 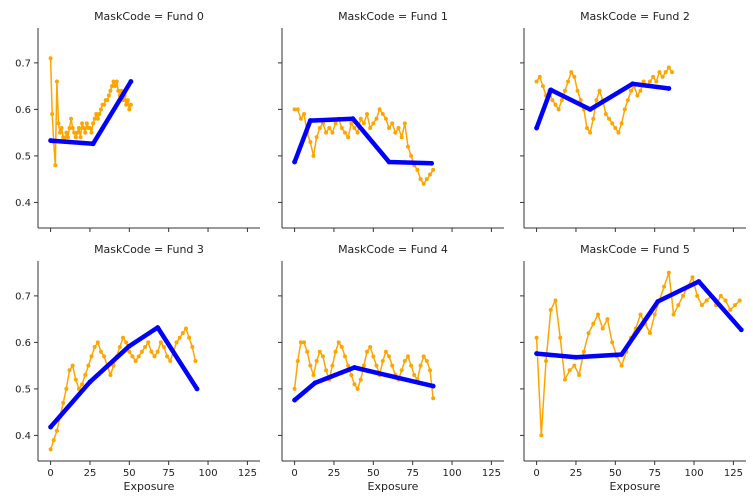 What do you see at coordinates (149, 16) in the screenshot?
I see `panel-title: MaskCode = Fund 0` at bounding box center [149, 16].